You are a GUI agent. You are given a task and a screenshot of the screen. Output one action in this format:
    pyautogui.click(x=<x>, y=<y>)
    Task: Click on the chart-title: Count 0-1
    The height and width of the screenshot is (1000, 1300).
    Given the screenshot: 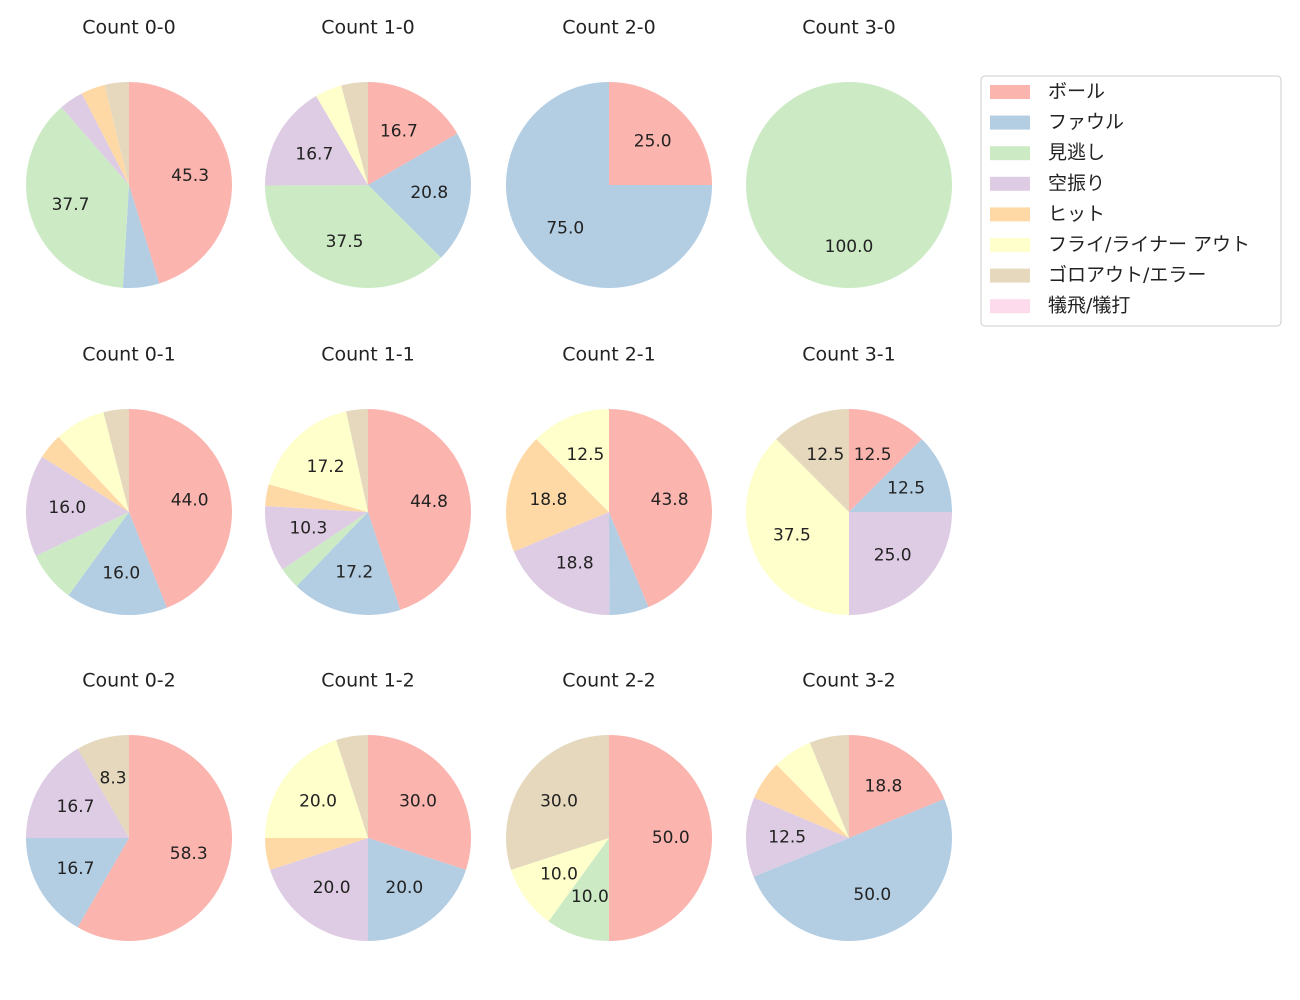 What is the action you would take?
    pyautogui.click(x=129, y=355)
    